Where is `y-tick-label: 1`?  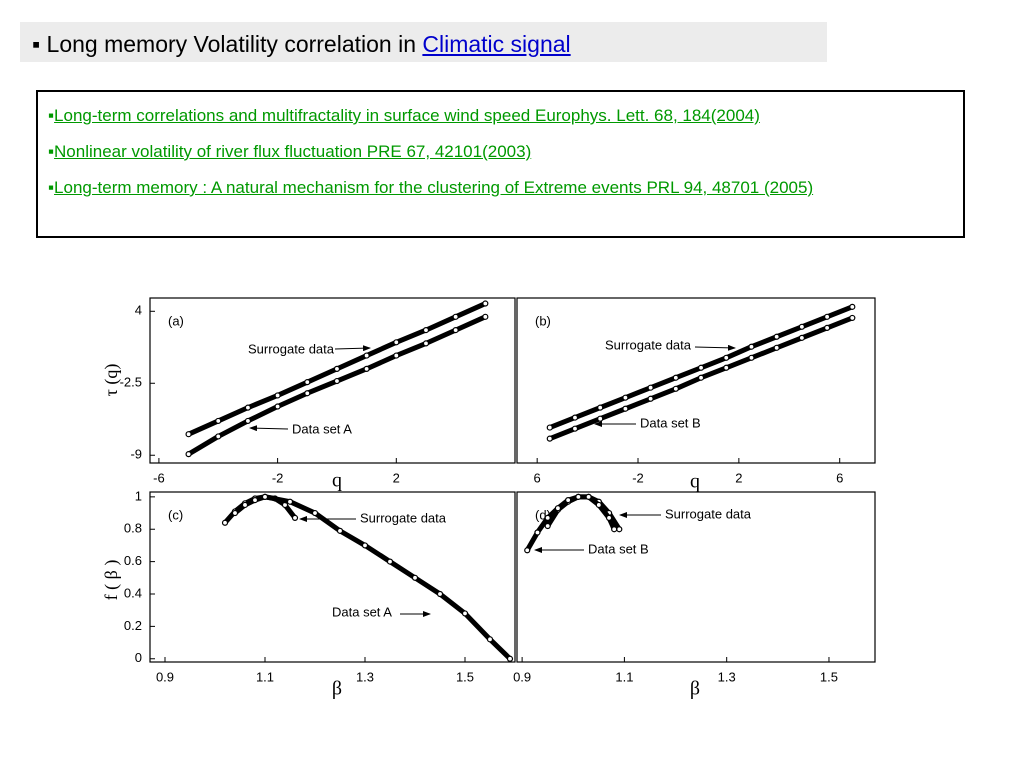
y-tick-label: 1 is located at coordinates (138, 495).